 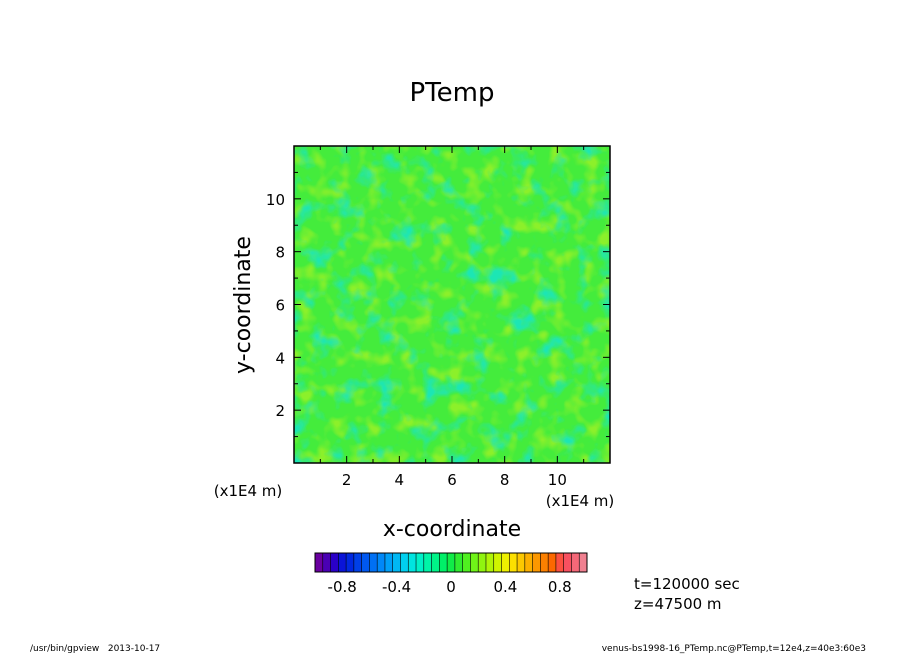 What do you see at coordinates (396, 587) in the screenshot?
I see `colorbar-tick-label: -0.4` at bounding box center [396, 587].